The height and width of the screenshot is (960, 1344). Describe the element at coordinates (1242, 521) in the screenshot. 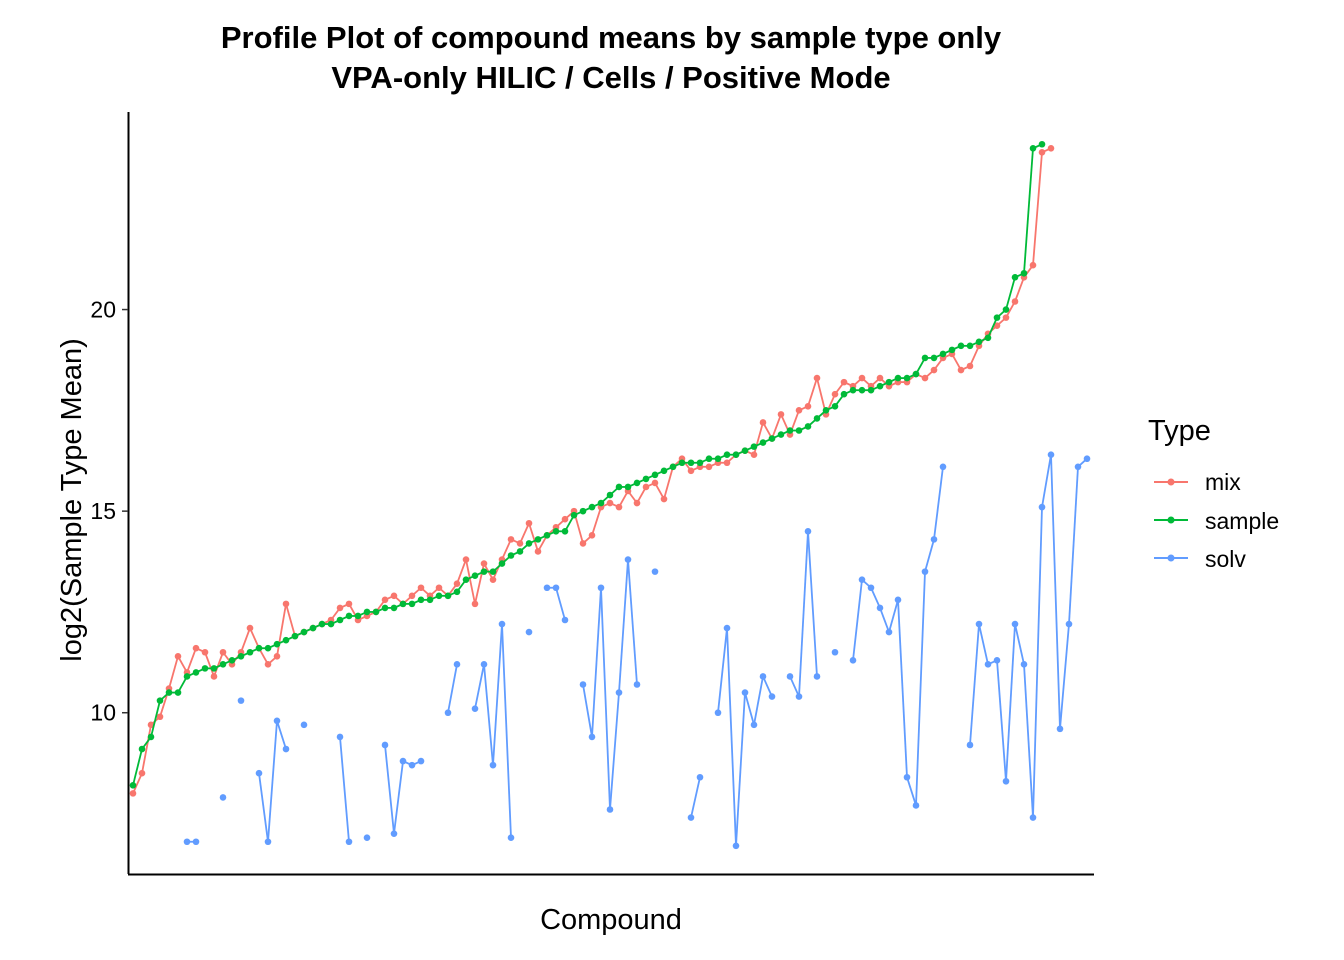

I see `legend-label-sample: sample` at that location.